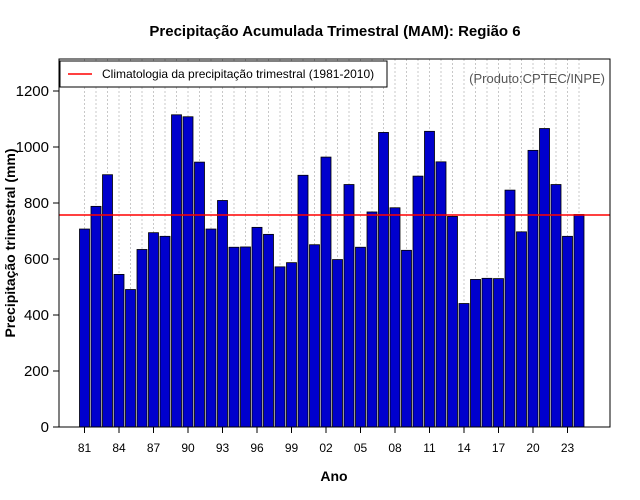  I want to click on y-tick-label: 200, so click(36, 371).